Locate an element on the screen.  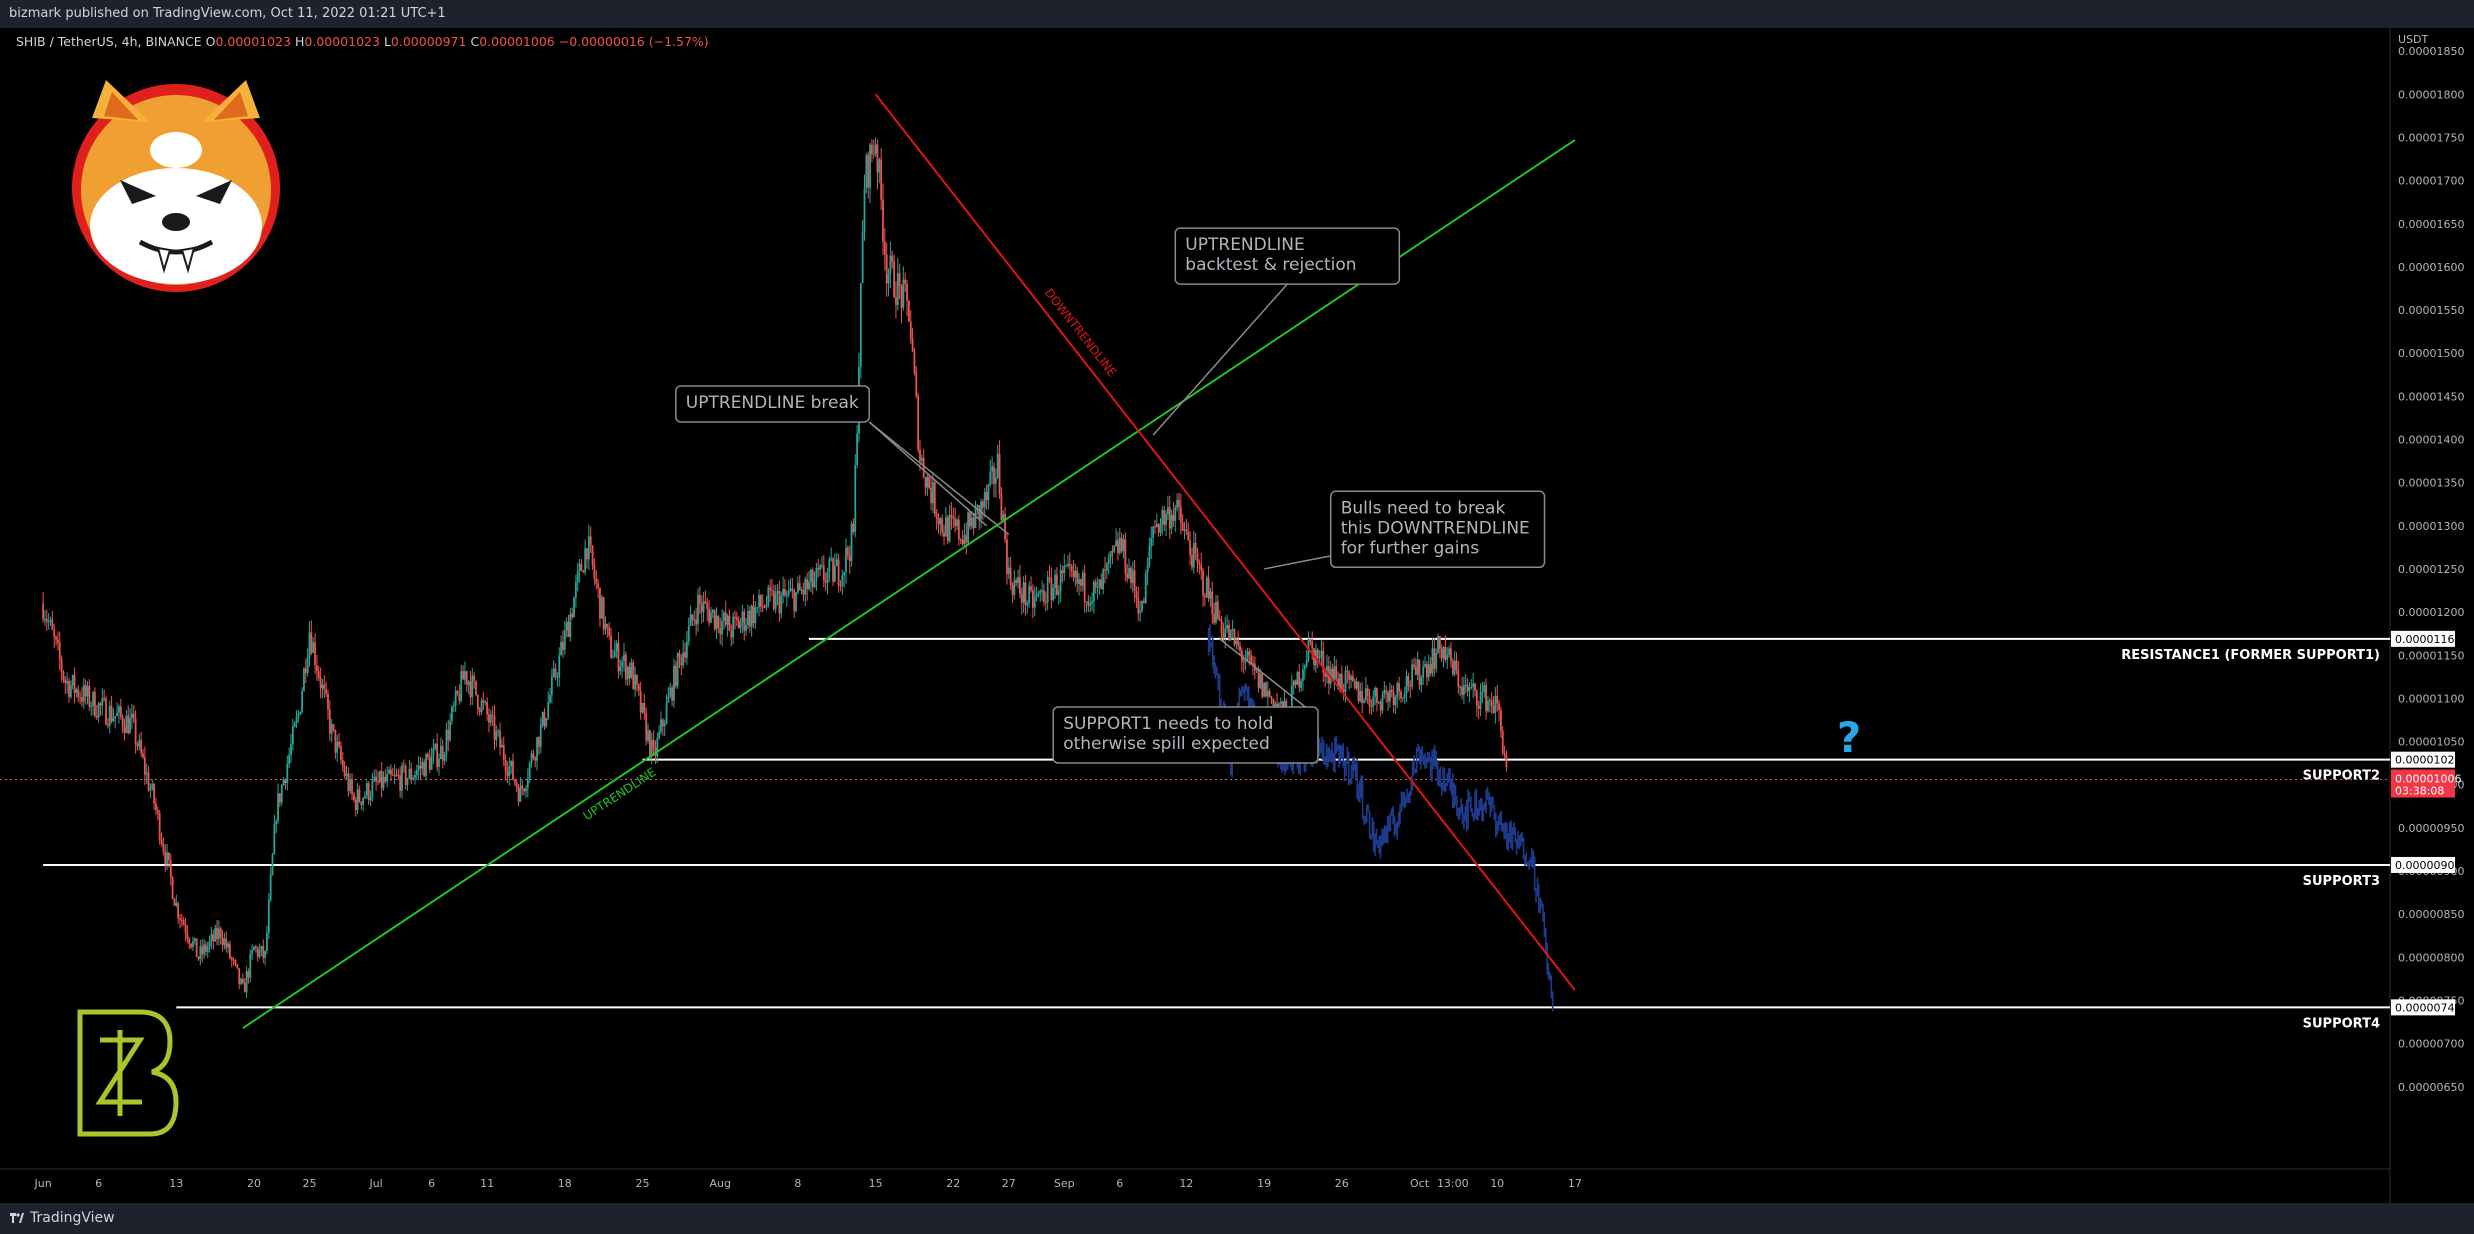
shiba-inu-logo is located at coordinates (176, 186).